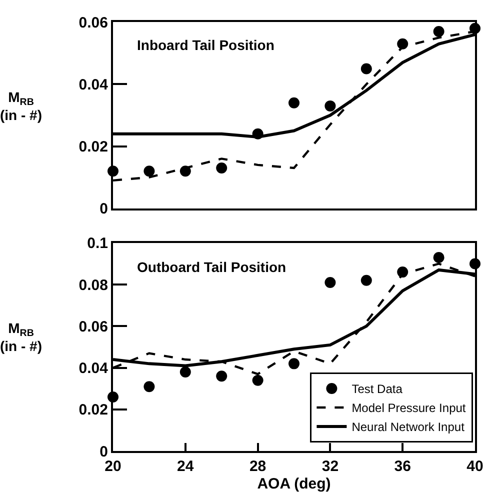 Image resolution: width=494 pixels, height=501 pixels. Describe the element at coordinates (294, 484) in the screenshot. I see `x-axis-title: AOA (deg)` at that location.